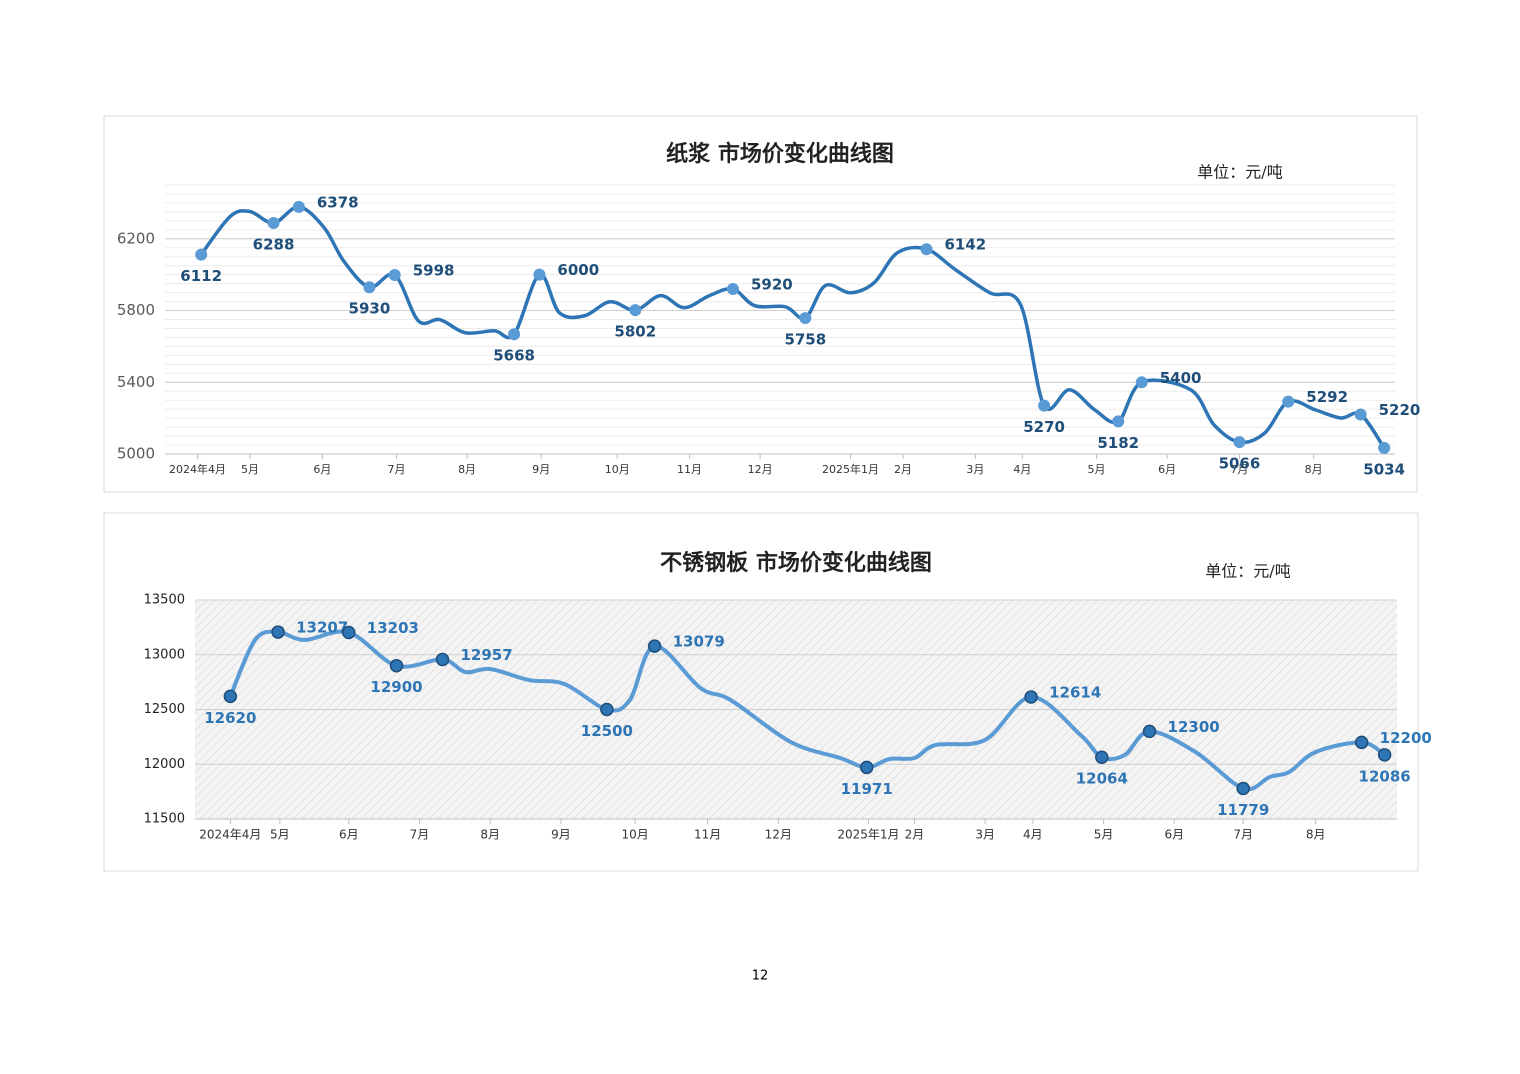  Describe the element at coordinates (136, 238) in the screenshot. I see `y-tick-label: 6200` at that location.